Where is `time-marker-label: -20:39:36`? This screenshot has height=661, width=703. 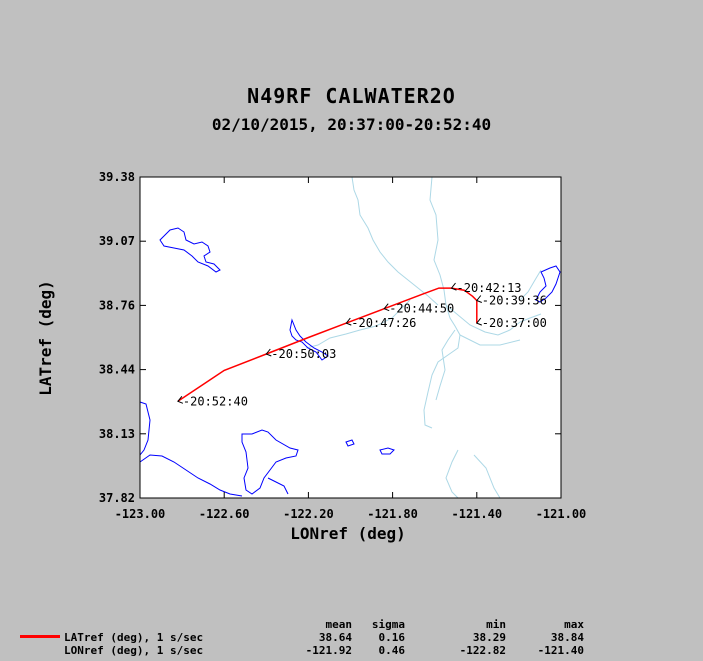 time-marker-label: -20:39:36 is located at coordinates (514, 301).